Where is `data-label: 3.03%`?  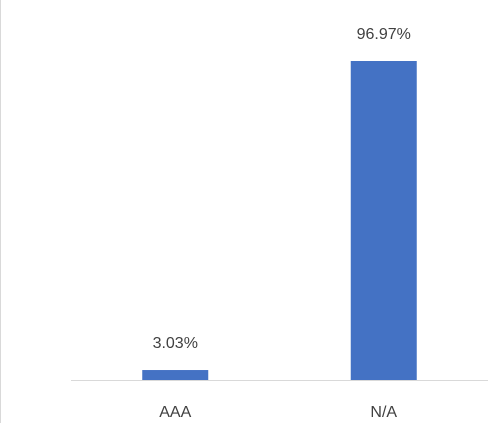
data-label: 3.03% is located at coordinates (175, 343).